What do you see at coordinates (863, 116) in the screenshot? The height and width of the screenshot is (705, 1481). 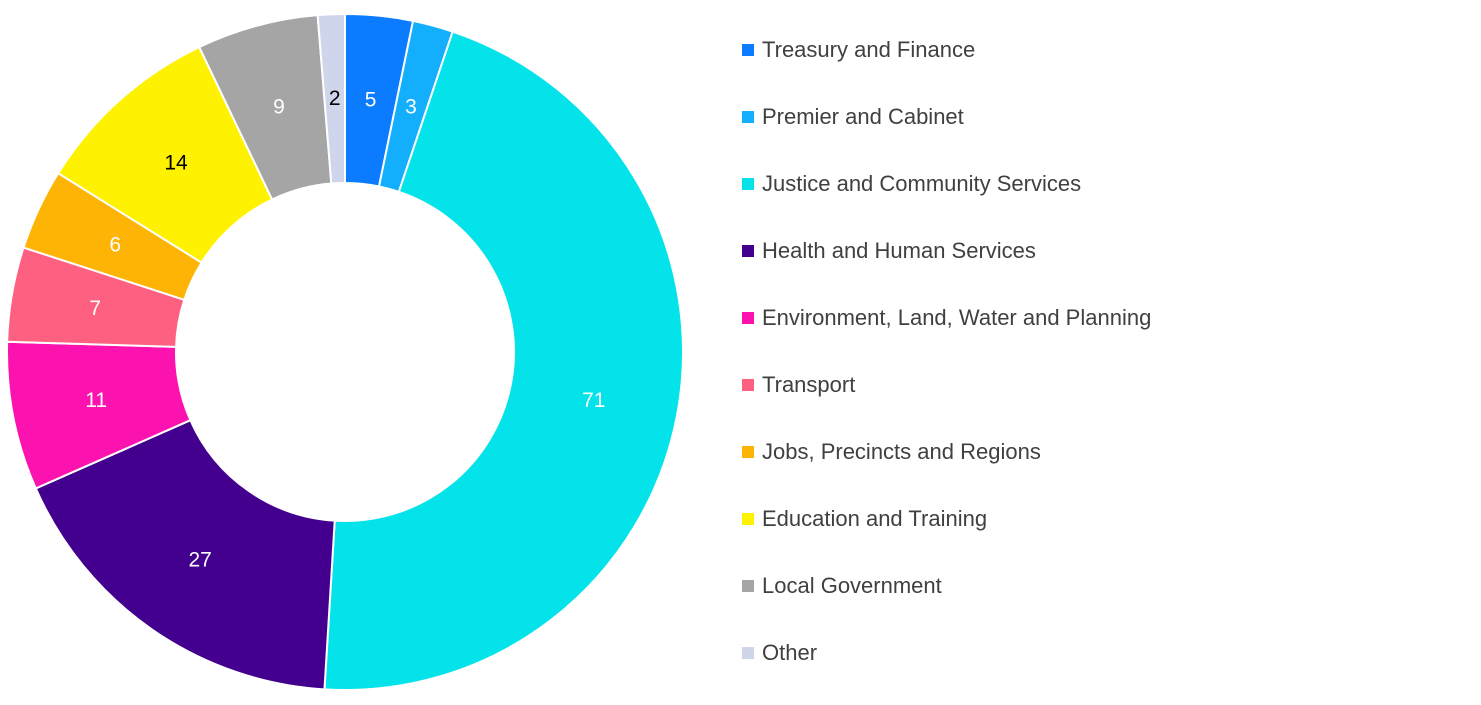 I see `legend-label: Premier and Cabinet` at bounding box center [863, 116].